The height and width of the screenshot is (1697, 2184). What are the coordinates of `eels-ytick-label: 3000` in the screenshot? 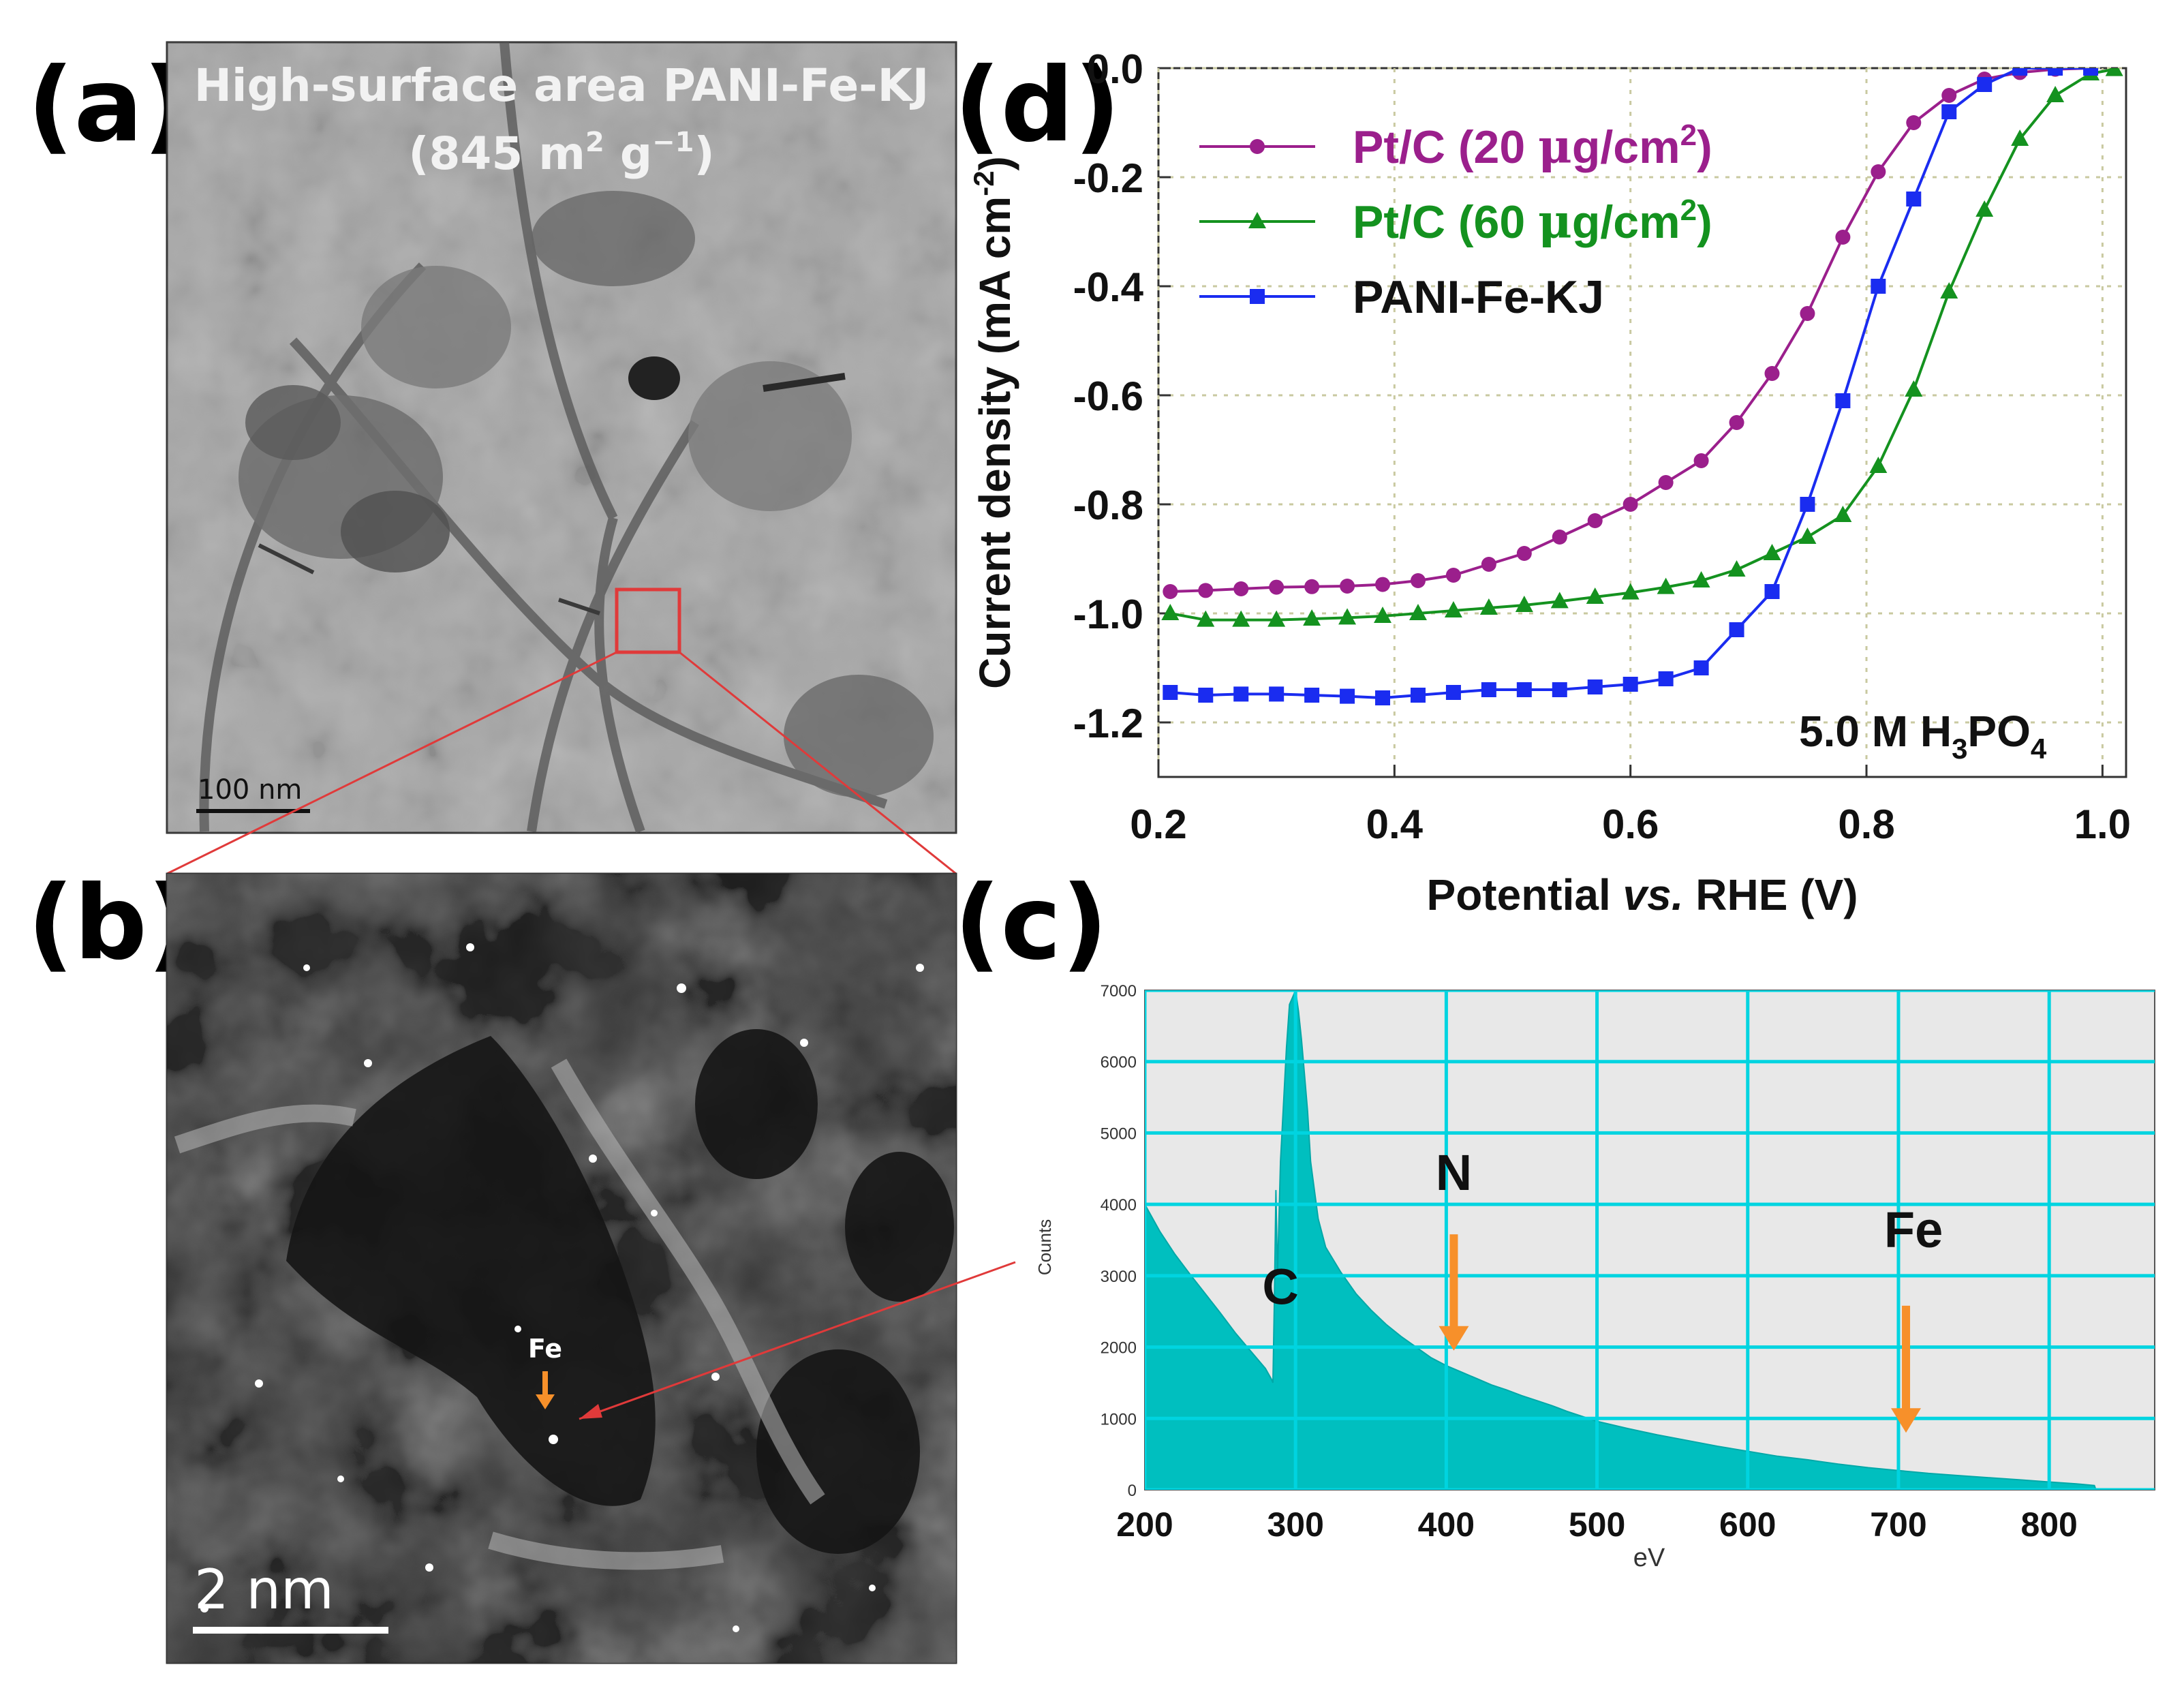 It's located at (1119, 1277).